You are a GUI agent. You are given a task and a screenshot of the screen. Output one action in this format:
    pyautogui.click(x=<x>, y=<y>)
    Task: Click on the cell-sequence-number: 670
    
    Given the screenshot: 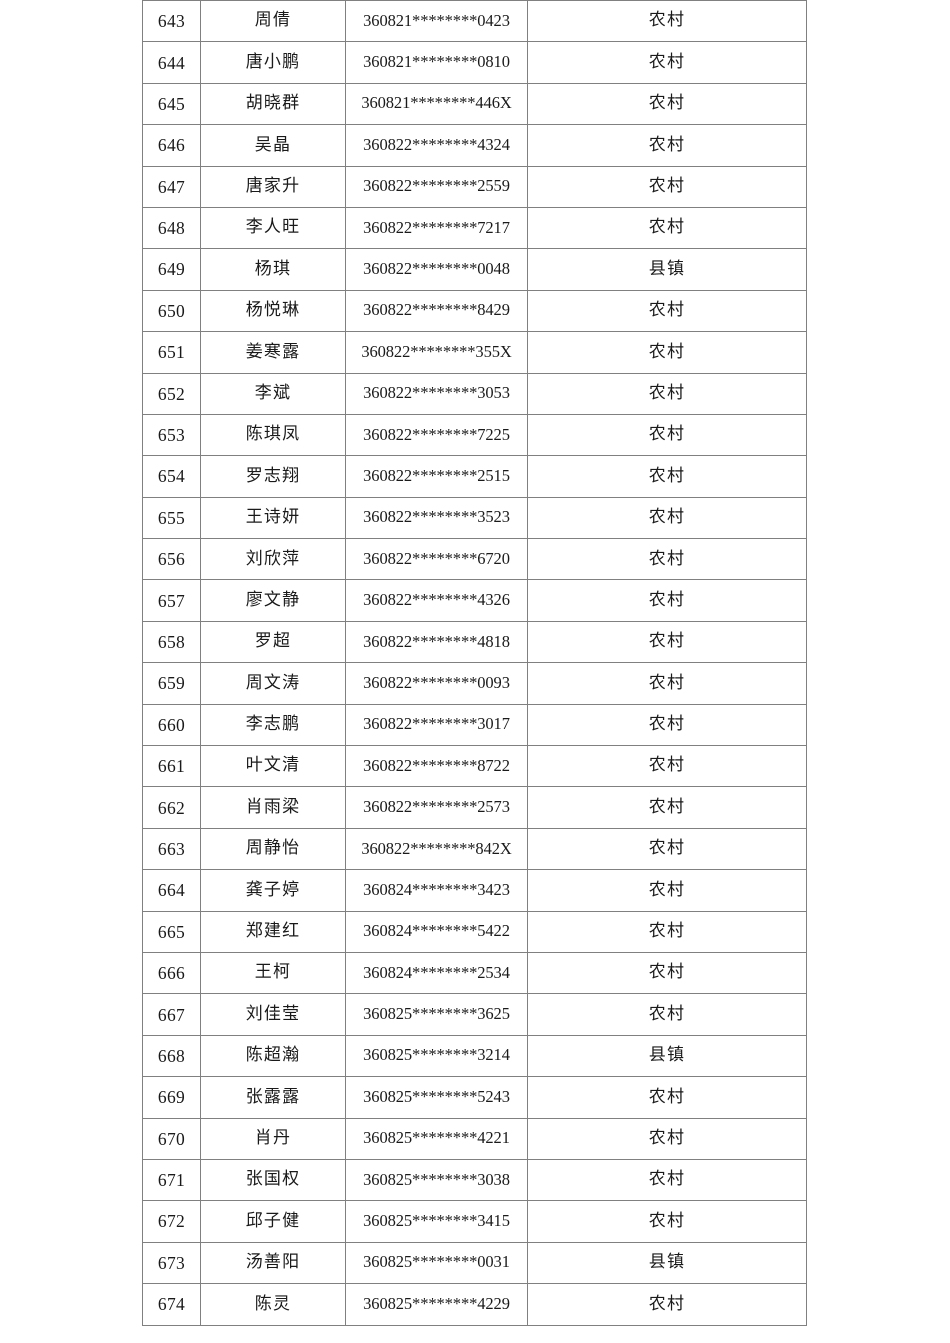 What is the action you would take?
    pyautogui.click(x=171, y=1138)
    